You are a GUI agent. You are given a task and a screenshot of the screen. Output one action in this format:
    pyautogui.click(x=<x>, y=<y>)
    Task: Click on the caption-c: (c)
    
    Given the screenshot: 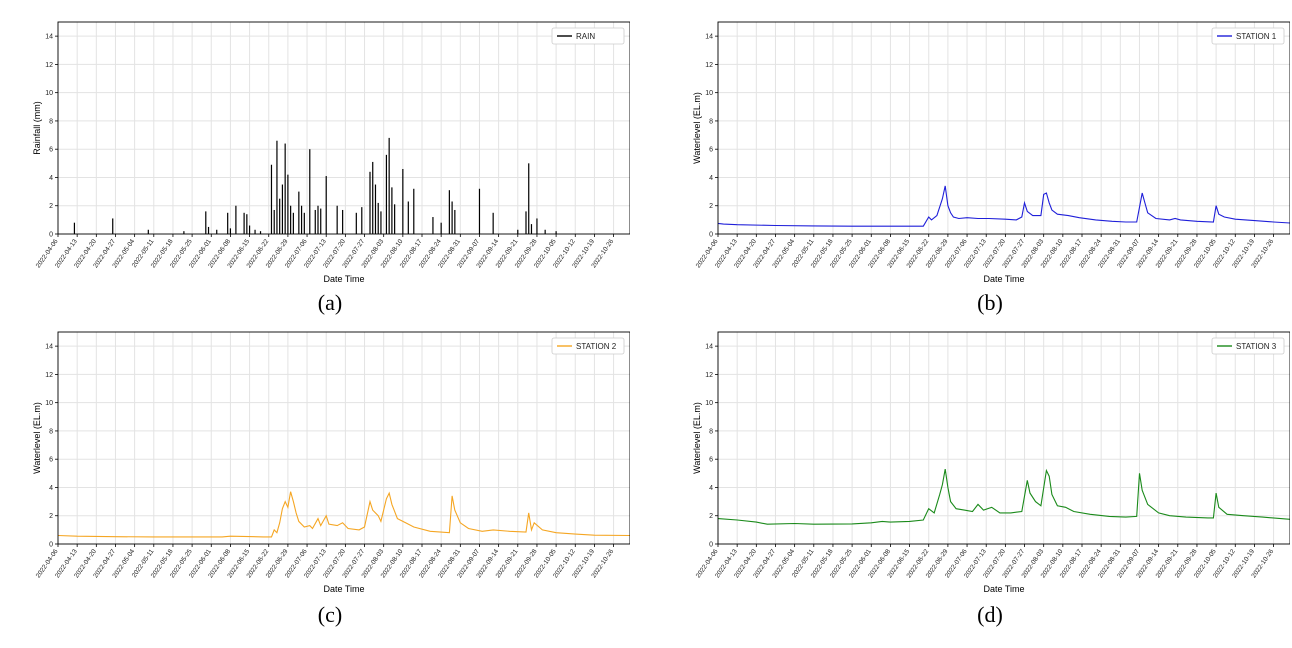 What is the action you would take?
    pyautogui.click(x=330, y=614)
    